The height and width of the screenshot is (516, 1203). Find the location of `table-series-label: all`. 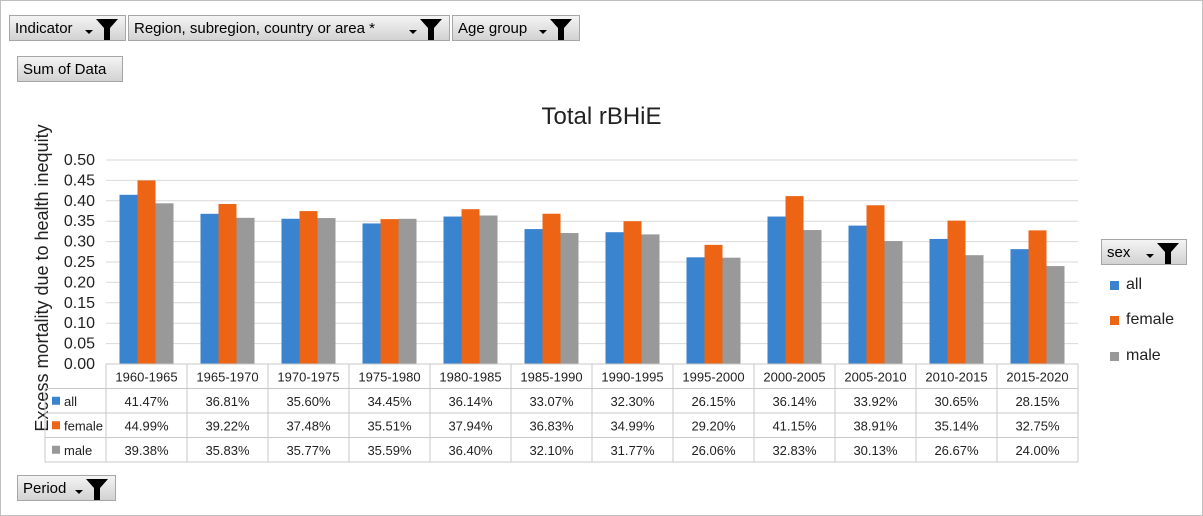

table-series-label: all is located at coordinates (70, 401).